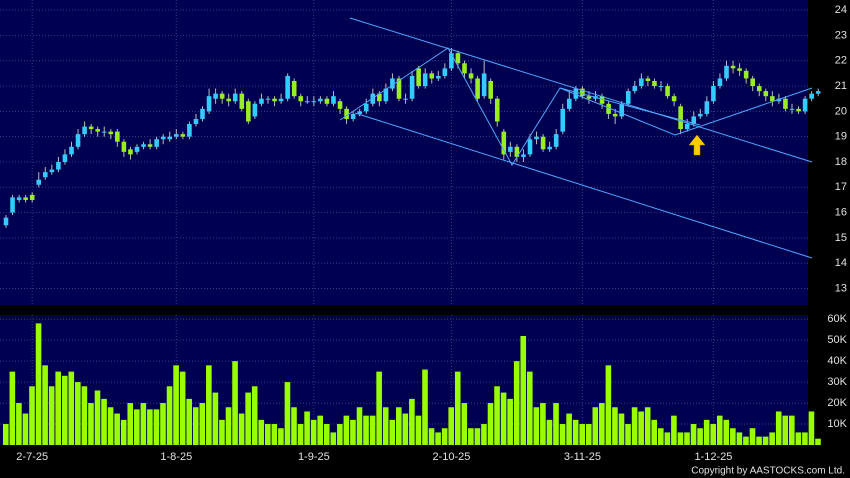  I want to click on x-tick-label: 3-11-25, so click(582, 457).